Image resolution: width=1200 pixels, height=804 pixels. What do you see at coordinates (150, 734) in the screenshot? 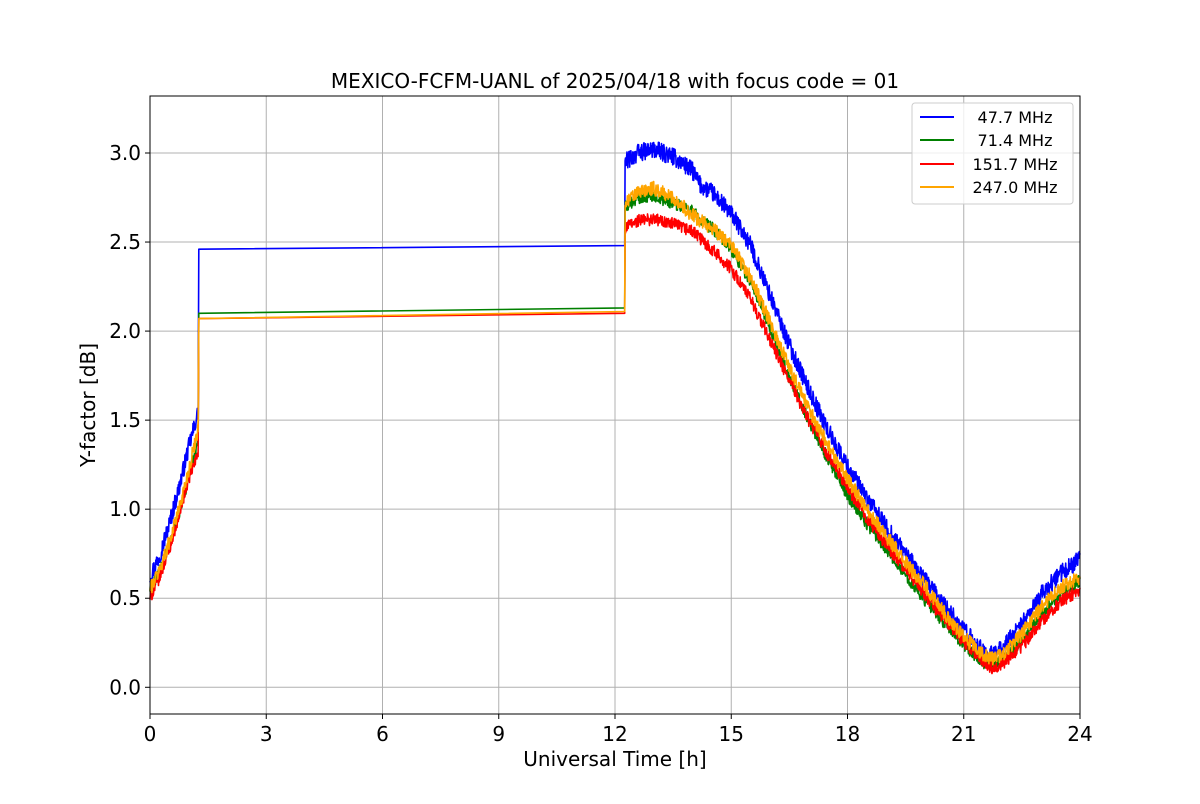
I see `x-tick-label: 0` at bounding box center [150, 734].